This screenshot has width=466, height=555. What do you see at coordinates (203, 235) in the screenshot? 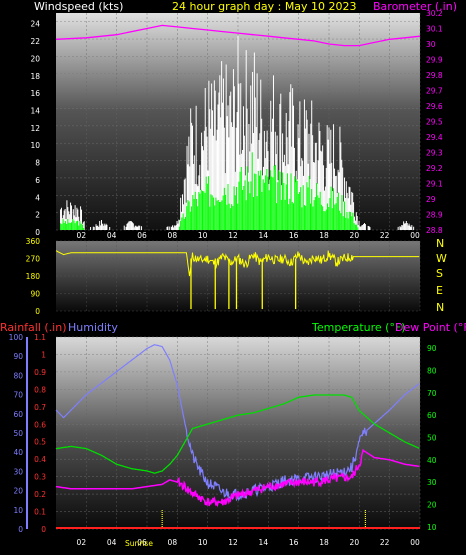
I see `wind-xtick-label: 10` at bounding box center [203, 235].